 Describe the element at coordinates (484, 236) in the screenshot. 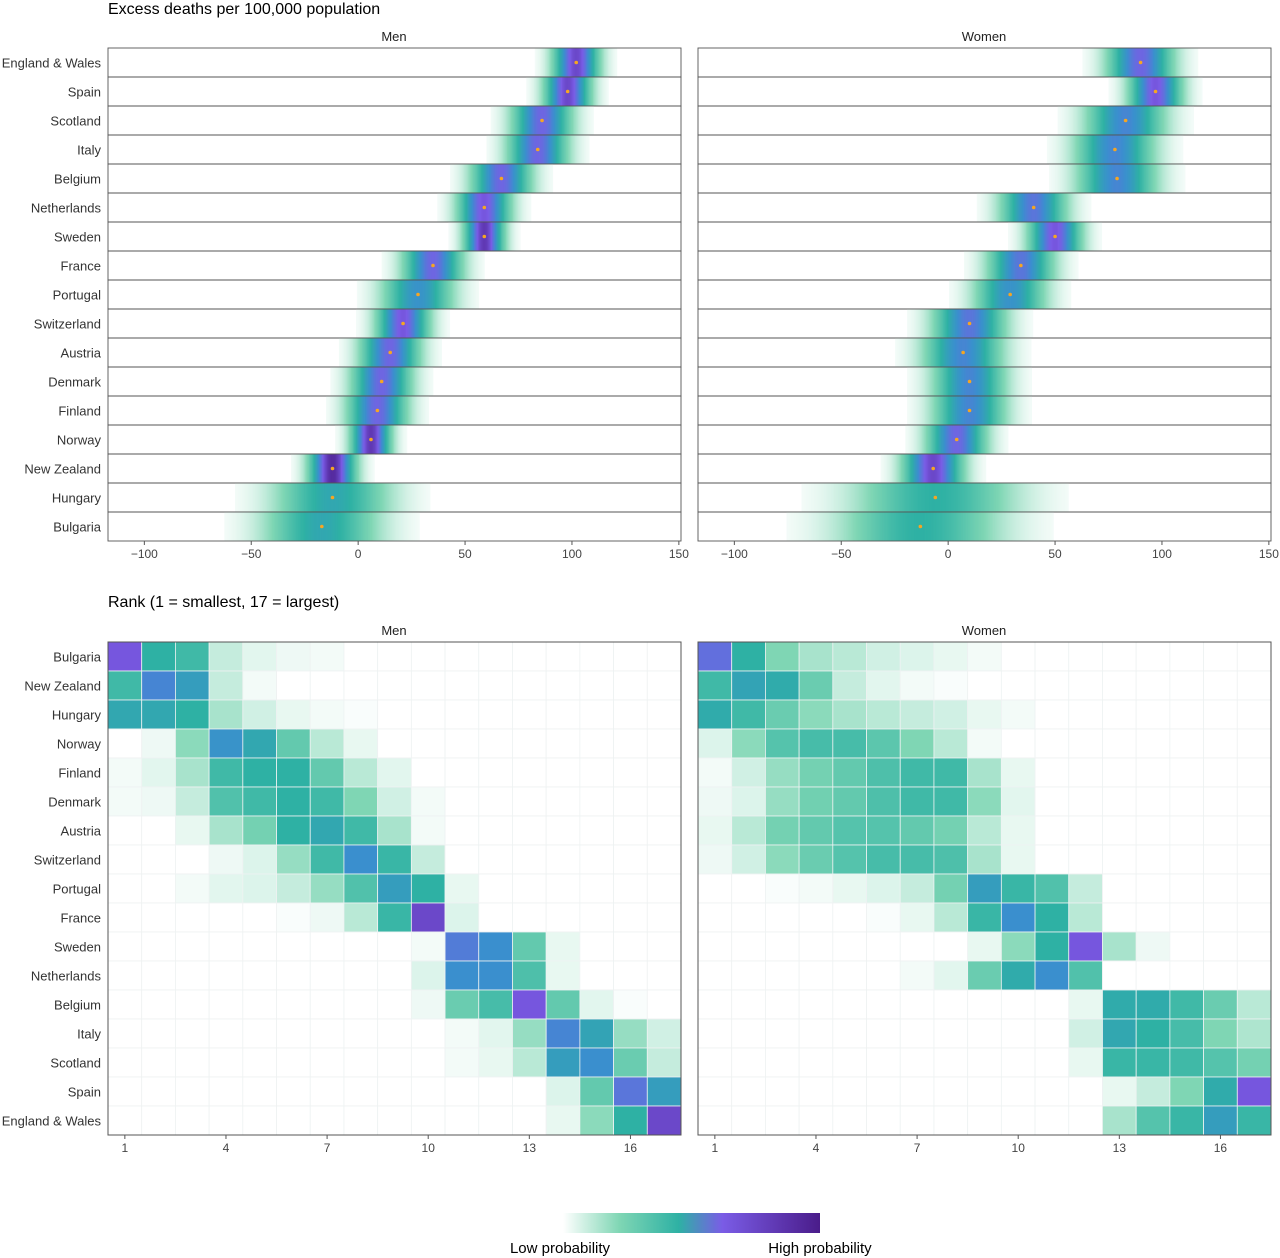

I see `density-strip-men` at that location.